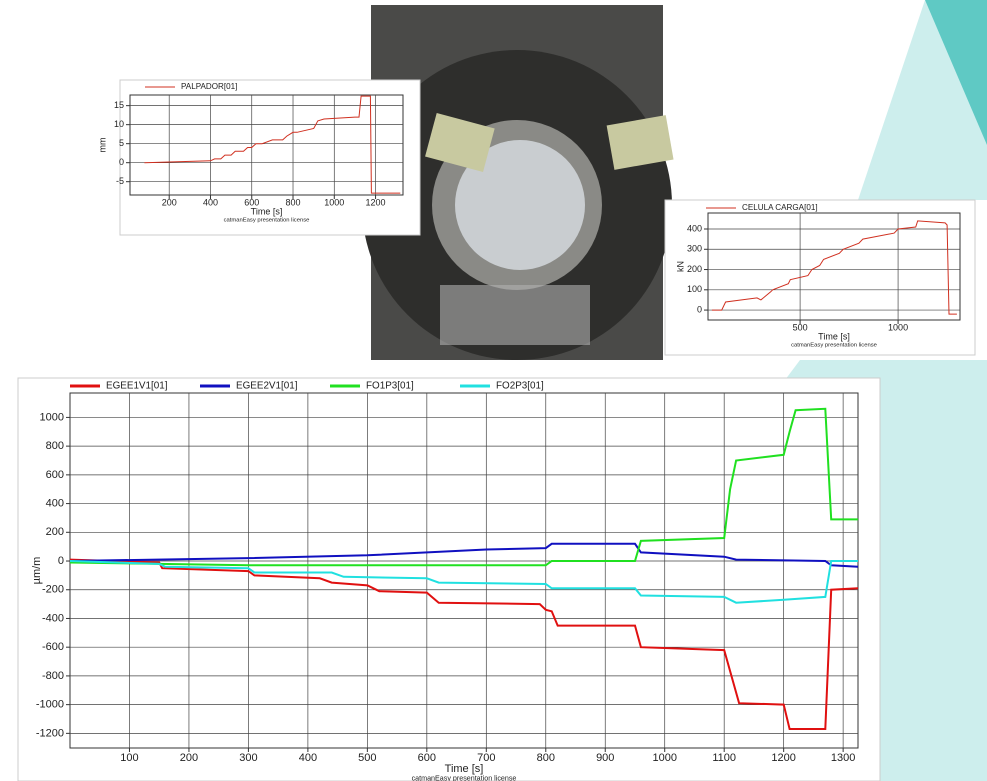 The image size is (987, 781). Describe the element at coordinates (50, 733) in the screenshot. I see `y-tick-label: -1200` at that location.